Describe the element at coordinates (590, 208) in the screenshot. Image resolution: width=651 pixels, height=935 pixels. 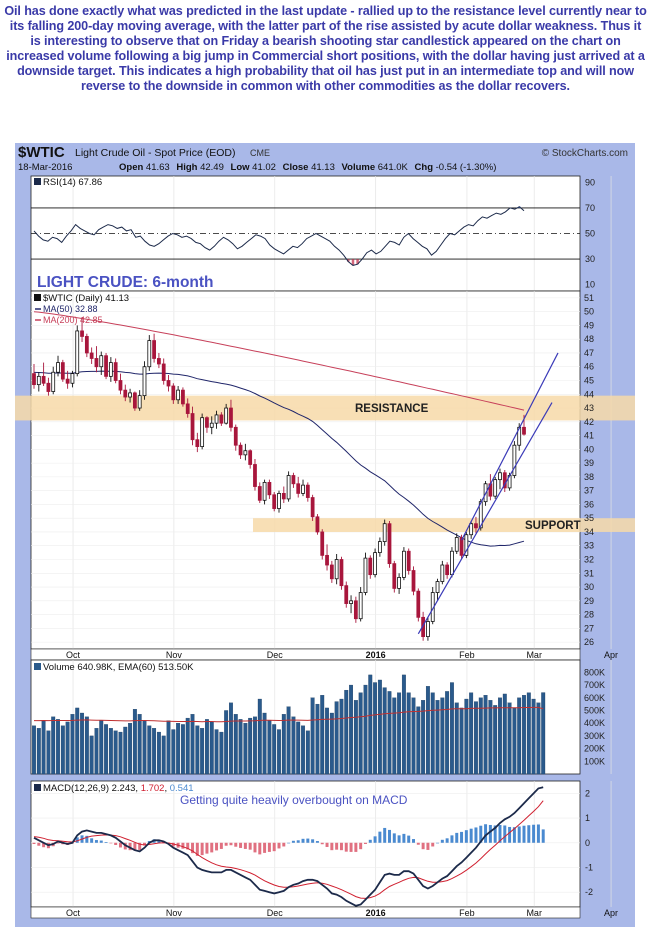
I see `rsi-tick-label: 70` at that location.